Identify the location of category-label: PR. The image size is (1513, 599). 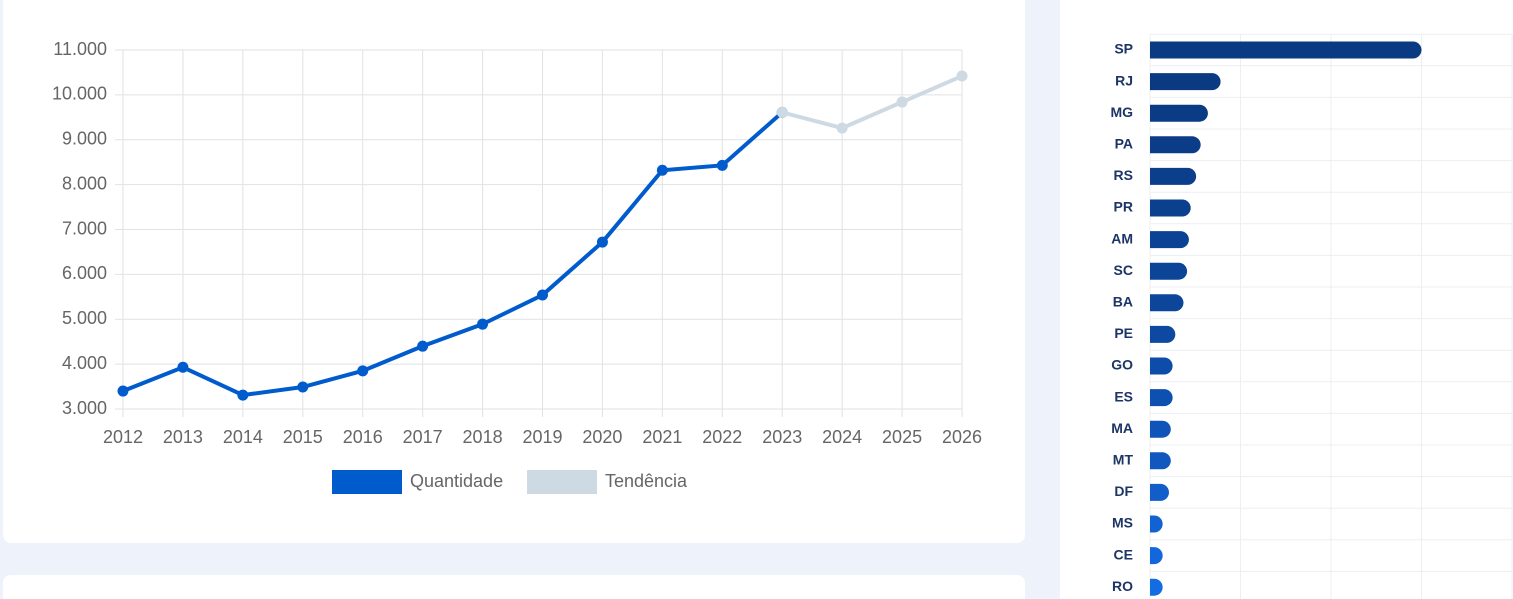
(1123, 207).